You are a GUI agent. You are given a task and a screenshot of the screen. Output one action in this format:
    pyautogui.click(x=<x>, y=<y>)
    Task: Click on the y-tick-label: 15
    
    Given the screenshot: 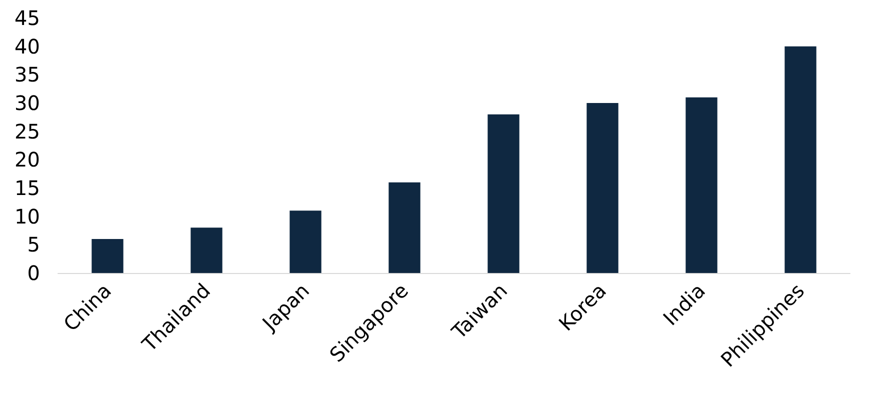 What is the action you would take?
    pyautogui.click(x=27, y=188)
    